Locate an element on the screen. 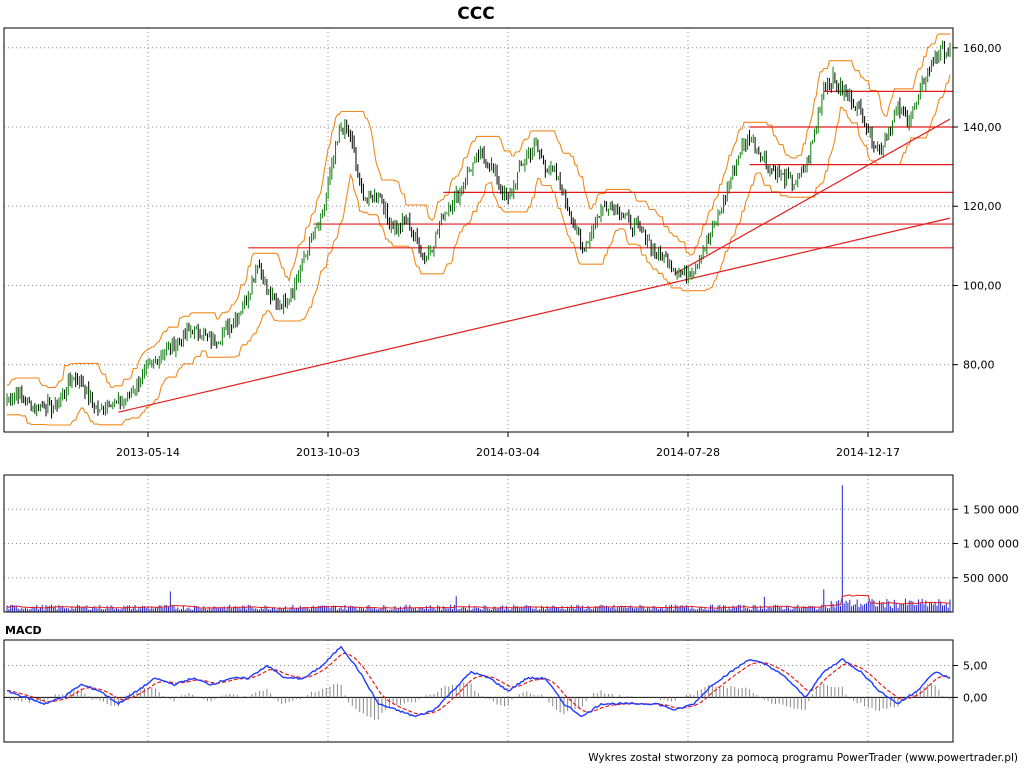 This screenshot has height=768, width=1024. macd-panel: MACD 0,00 5,00 is located at coordinates (495, 683).